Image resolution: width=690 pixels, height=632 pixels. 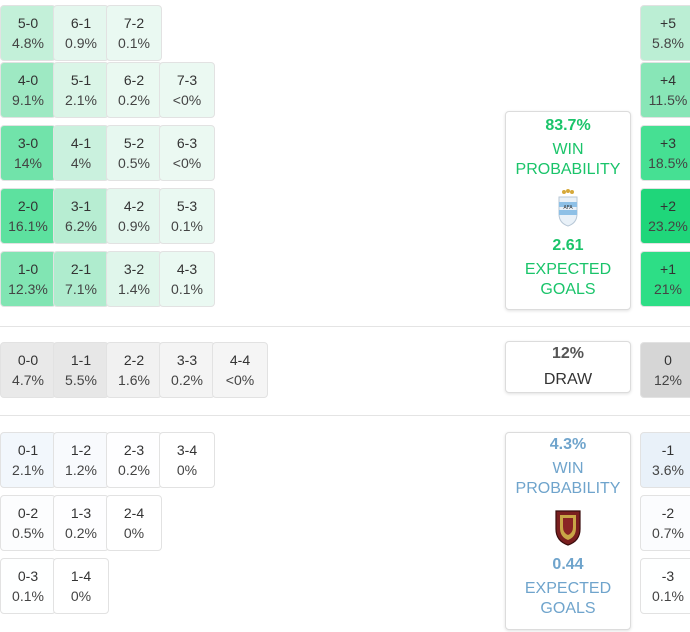 I want to click on probability-label: 0.7%, so click(x=668, y=533).